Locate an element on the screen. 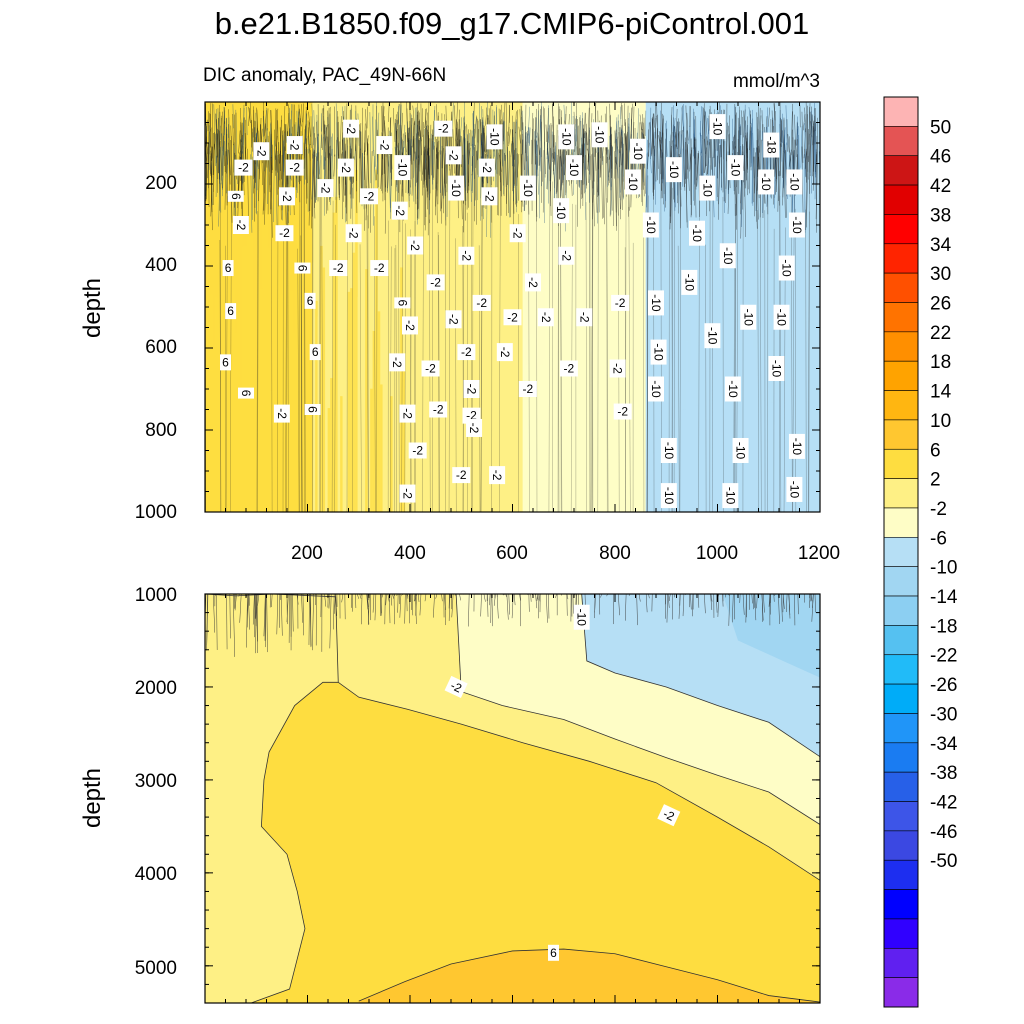  contour-label-text: 6 is located at coordinates (225, 362).